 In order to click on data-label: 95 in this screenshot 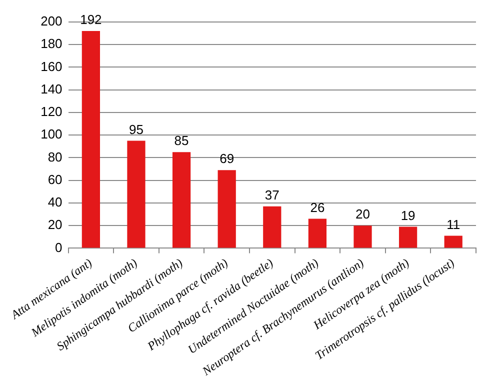, I will do `click(136, 129)`.